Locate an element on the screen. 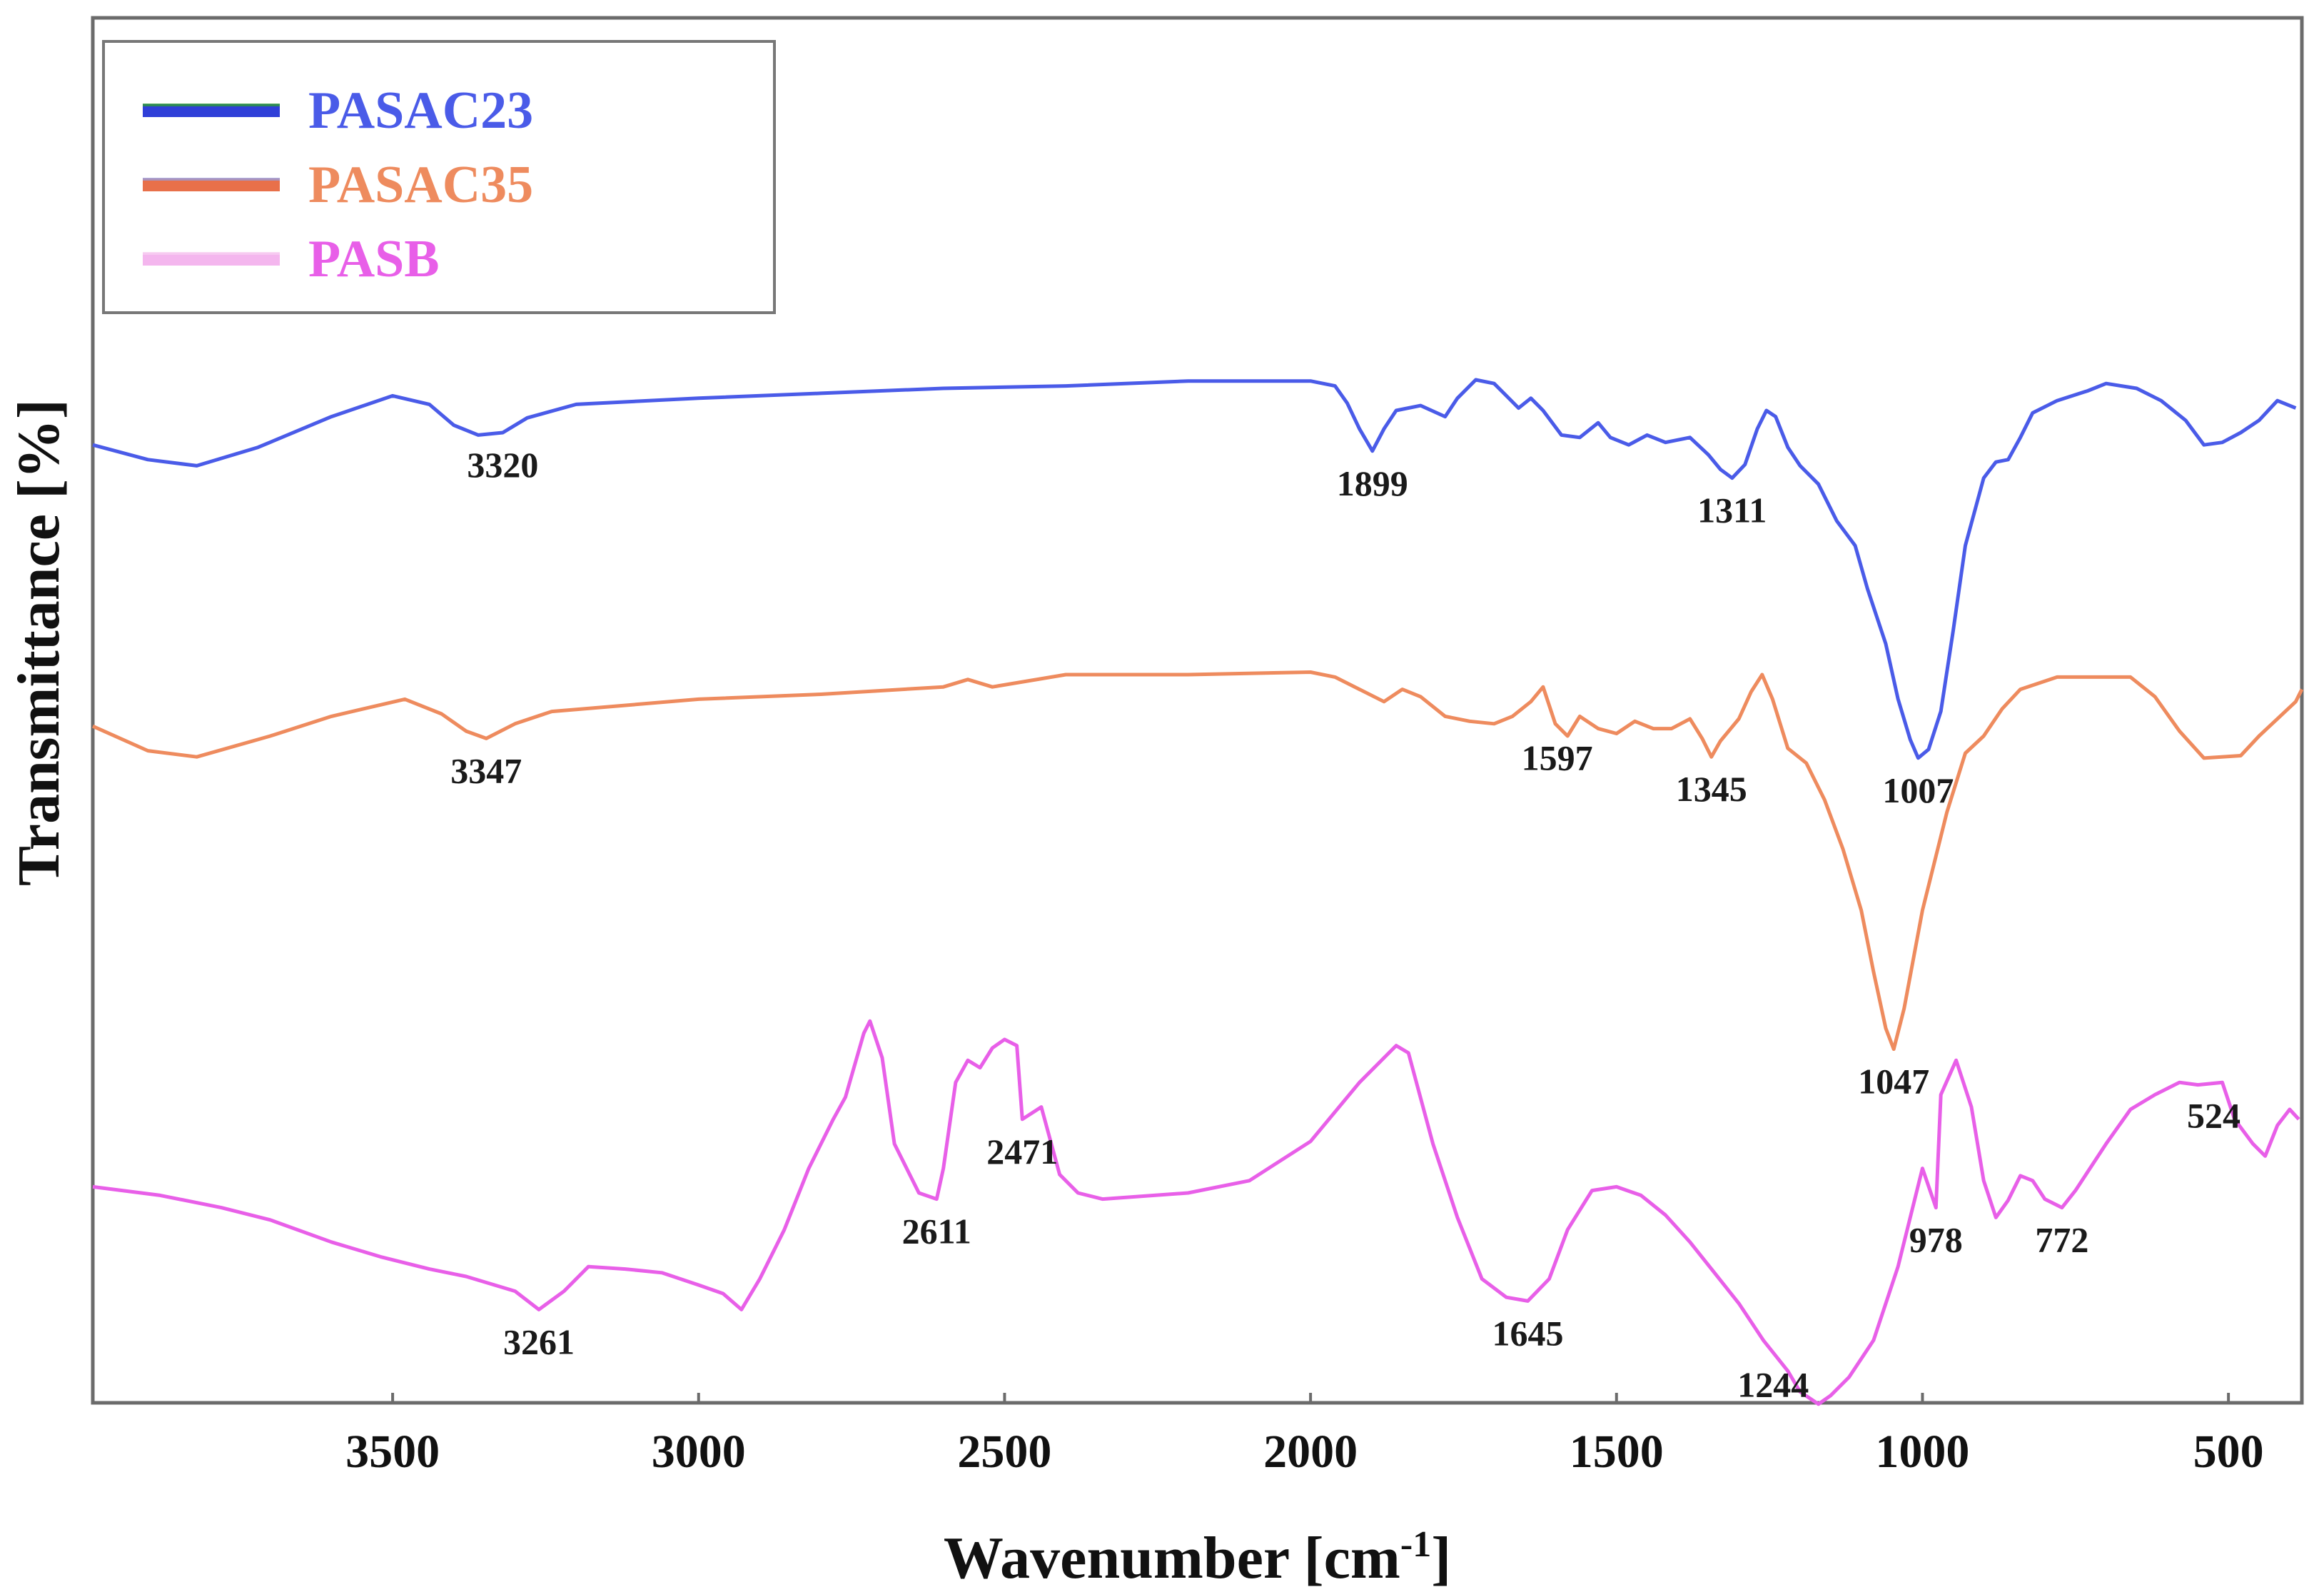 The width and height of the screenshot is (2324, 1592). peak-label-524: 524 is located at coordinates (2214, 1115).